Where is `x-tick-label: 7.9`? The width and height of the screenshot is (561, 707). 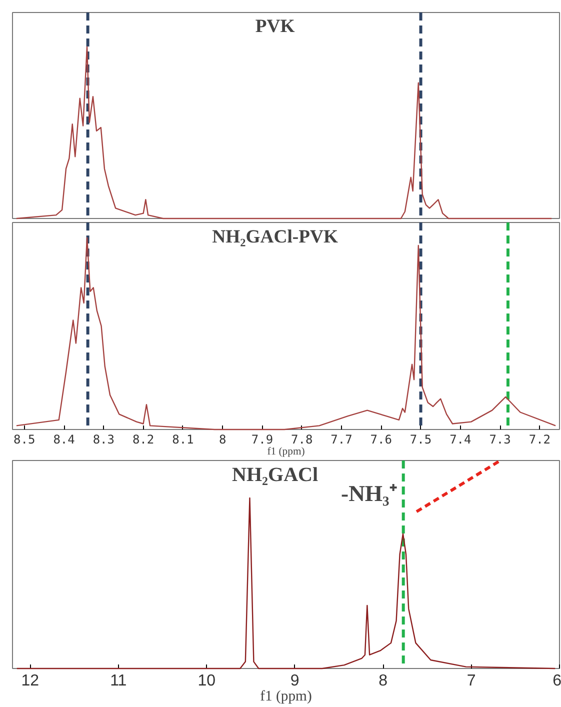
x-tick-label: 7.9 is located at coordinates (262, 439).